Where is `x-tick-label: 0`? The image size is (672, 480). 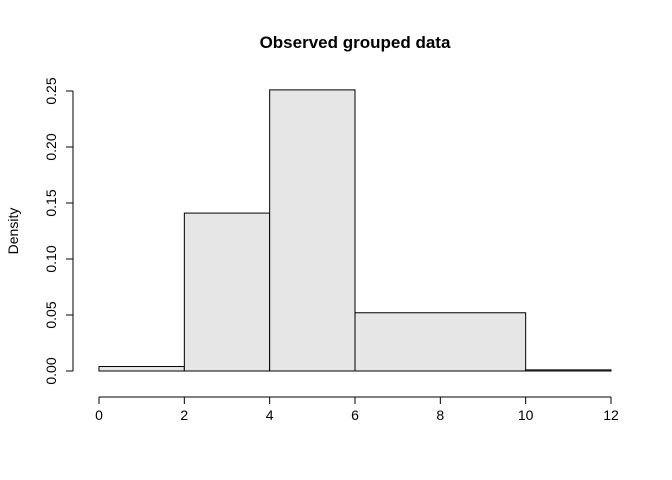 x-tick-label: 0 is located at coordinates (99, 415).